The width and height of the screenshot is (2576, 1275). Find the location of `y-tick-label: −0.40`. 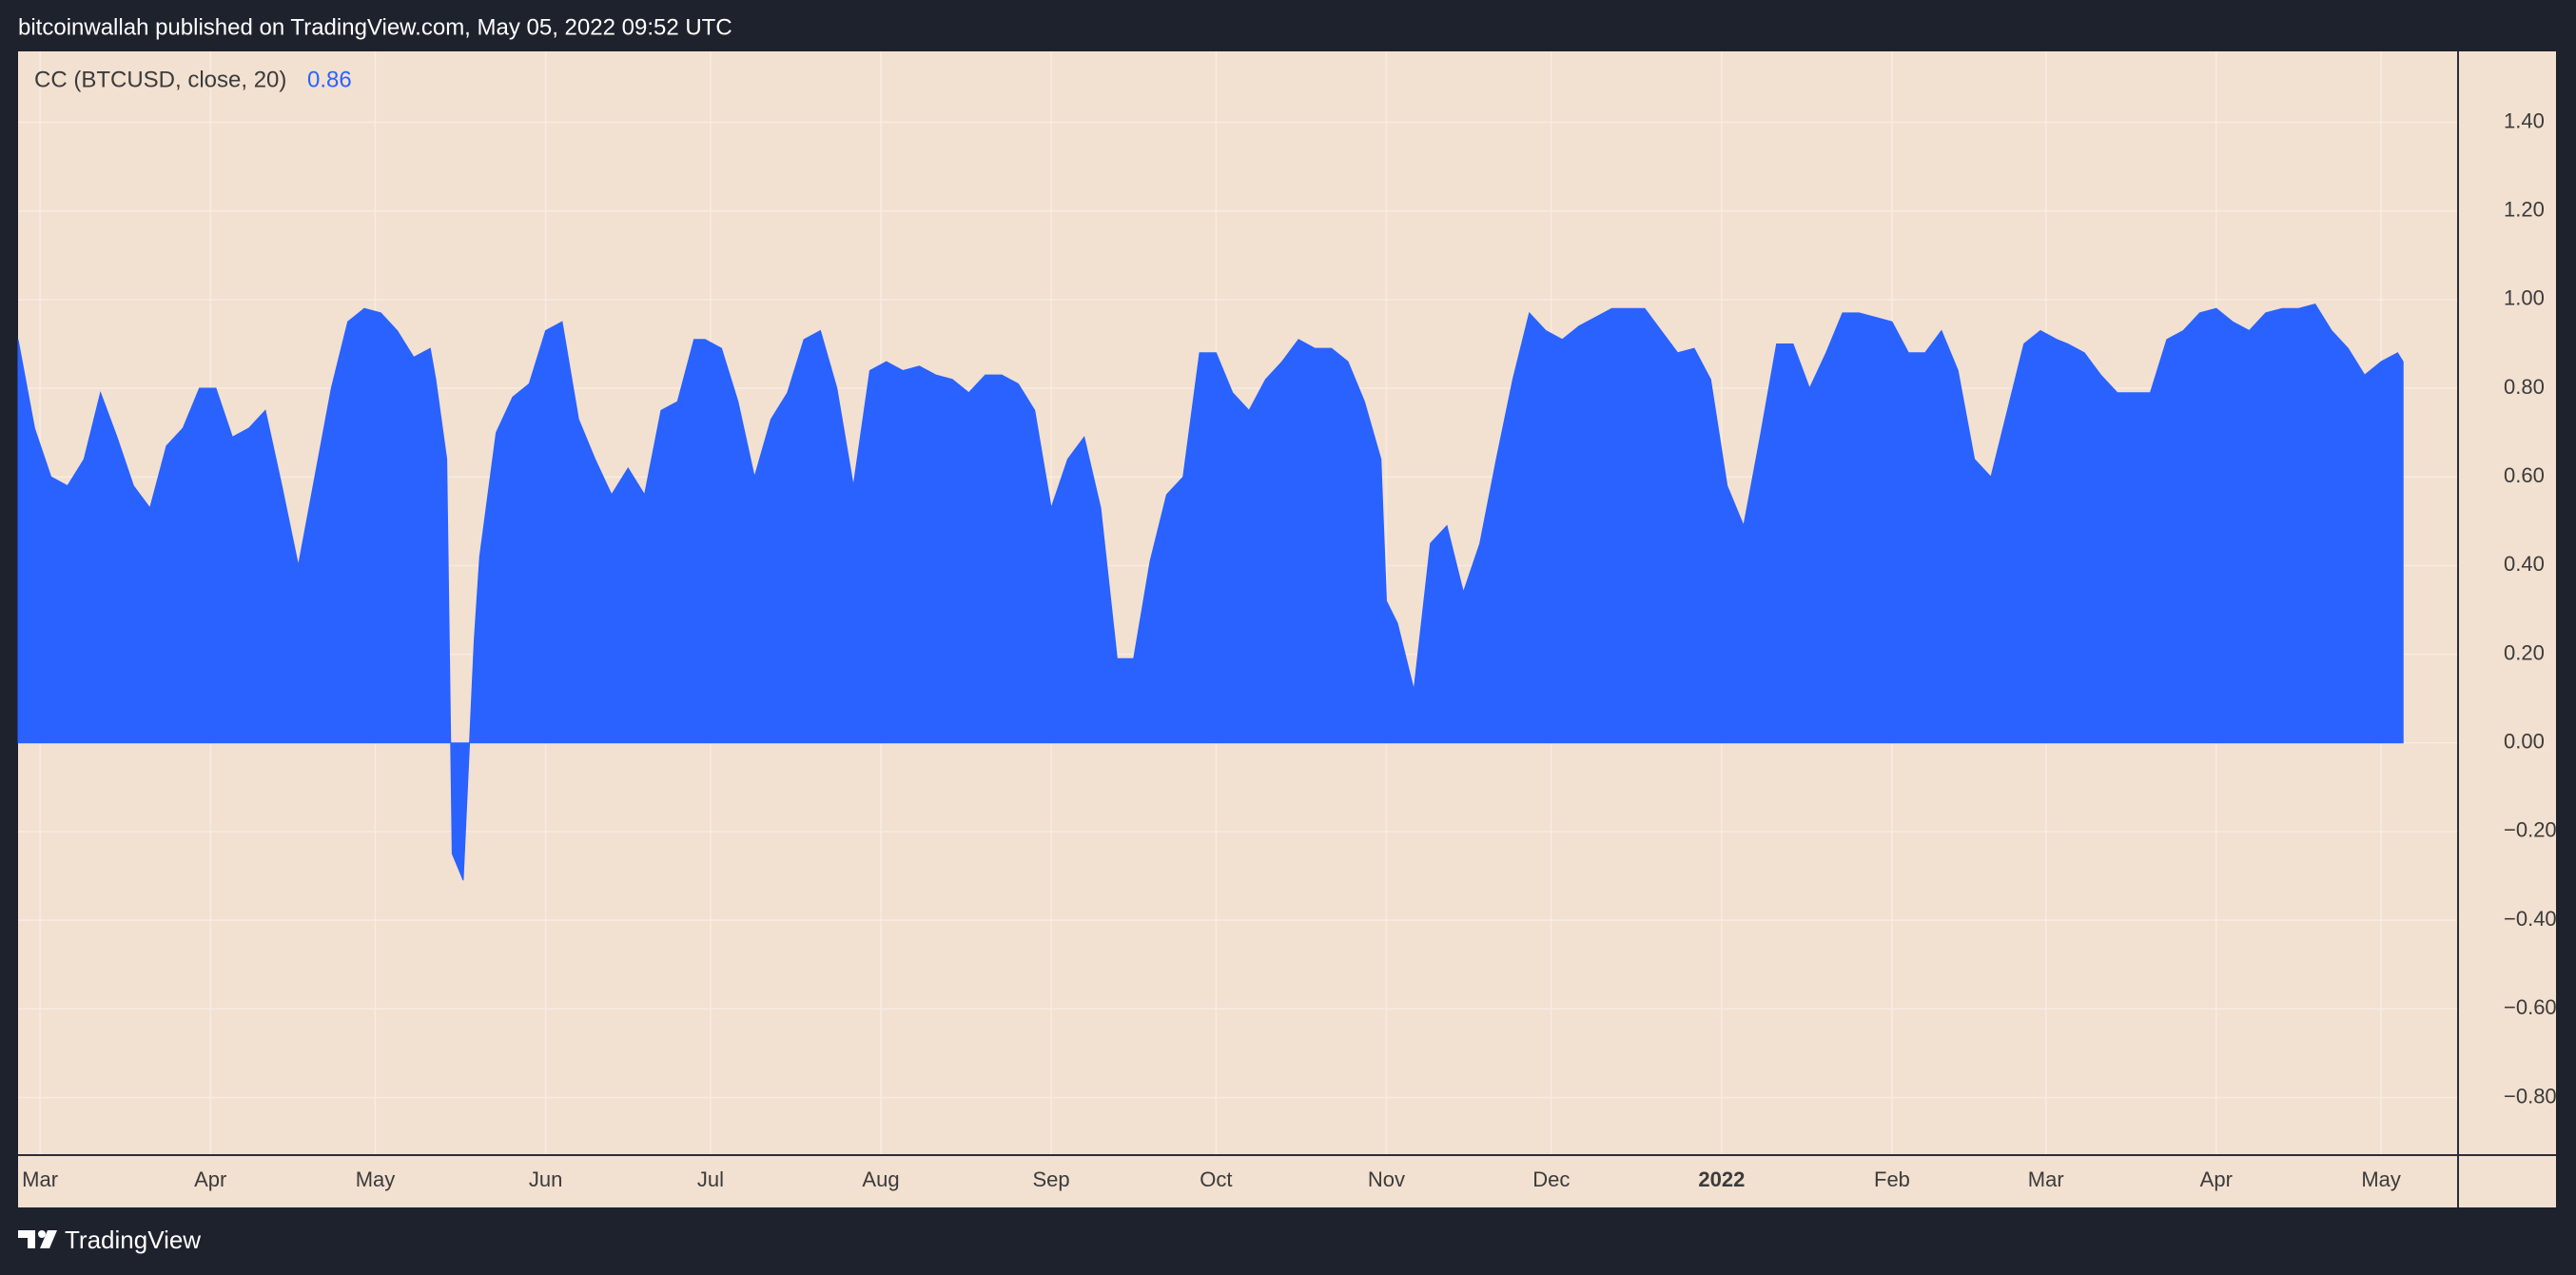

y-tick-label: −0.40 is located at coordinates (2531, 919).